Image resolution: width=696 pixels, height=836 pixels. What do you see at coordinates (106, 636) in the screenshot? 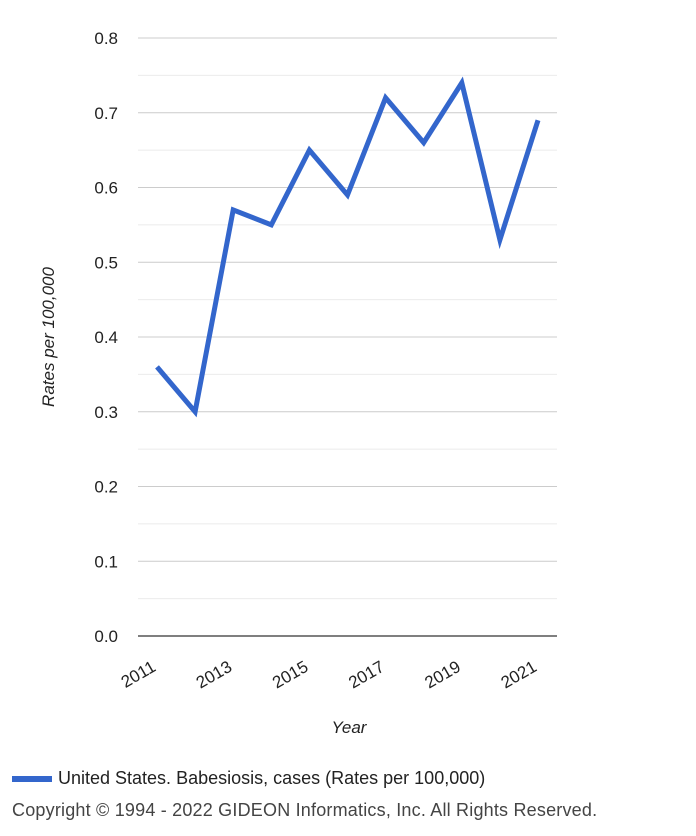
I see `y-tick-label: 0.0` at bounding box center [106, 636].